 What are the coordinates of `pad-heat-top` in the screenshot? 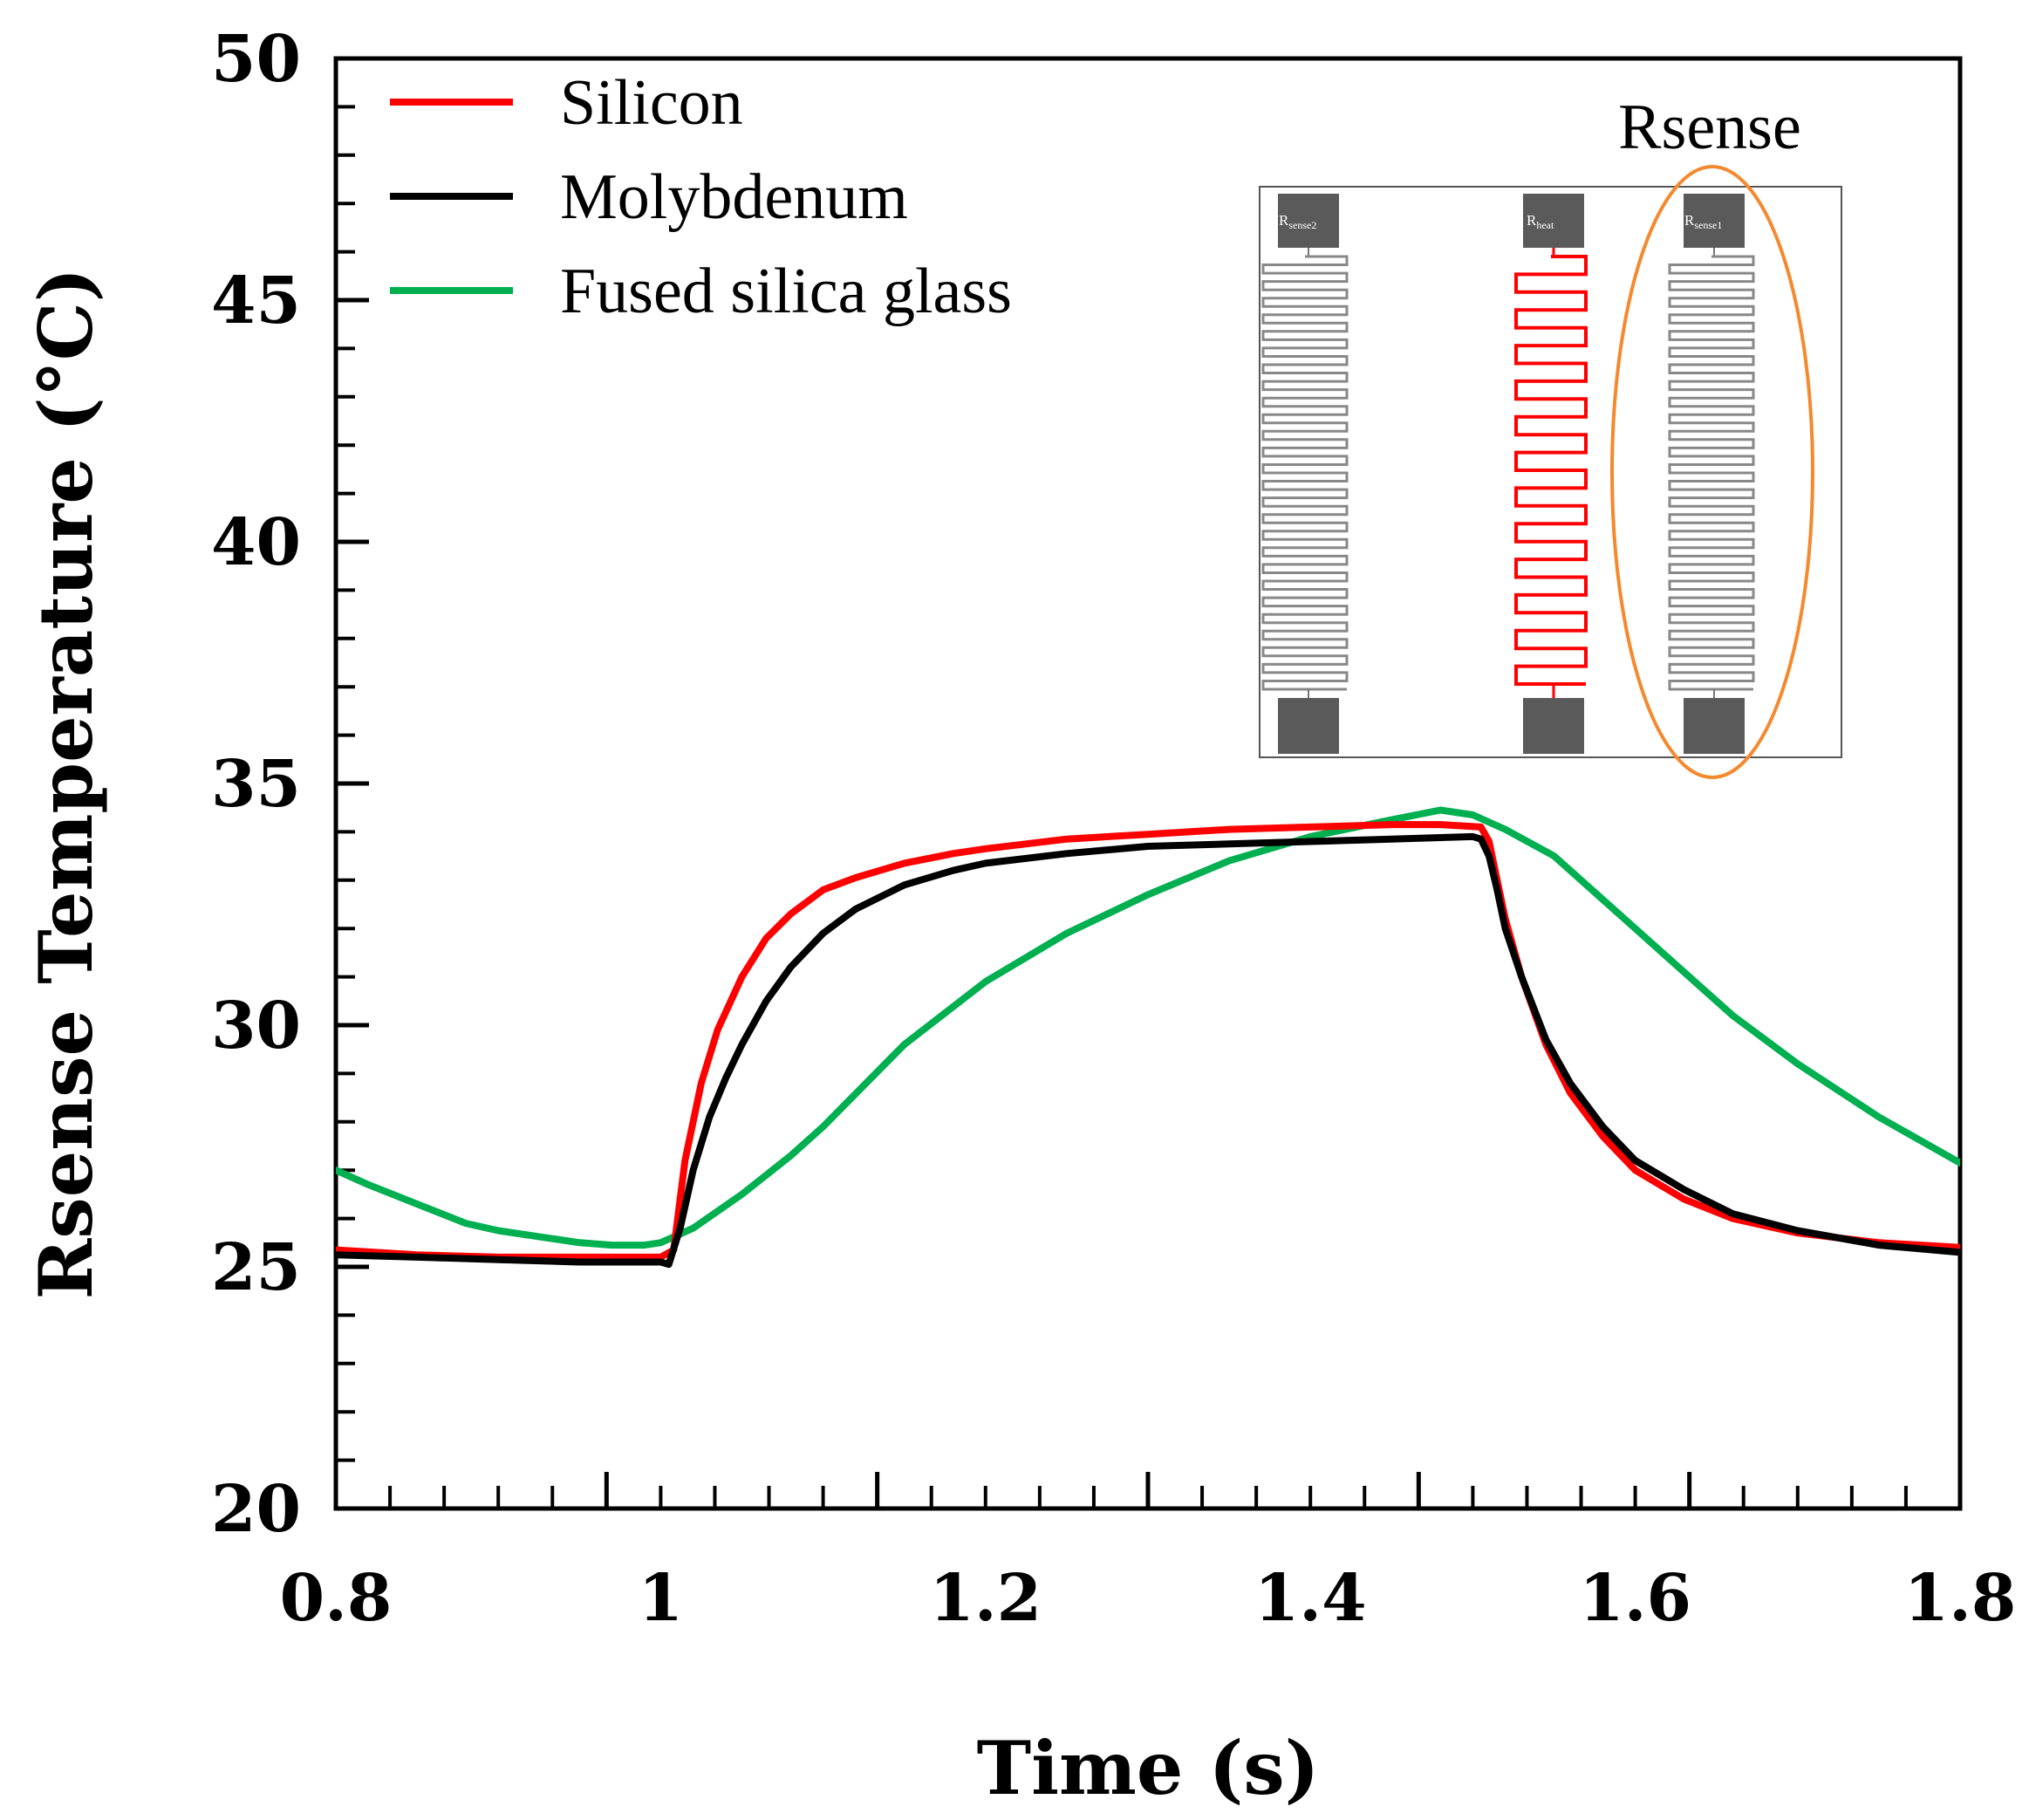 It's located at (1553, 221).